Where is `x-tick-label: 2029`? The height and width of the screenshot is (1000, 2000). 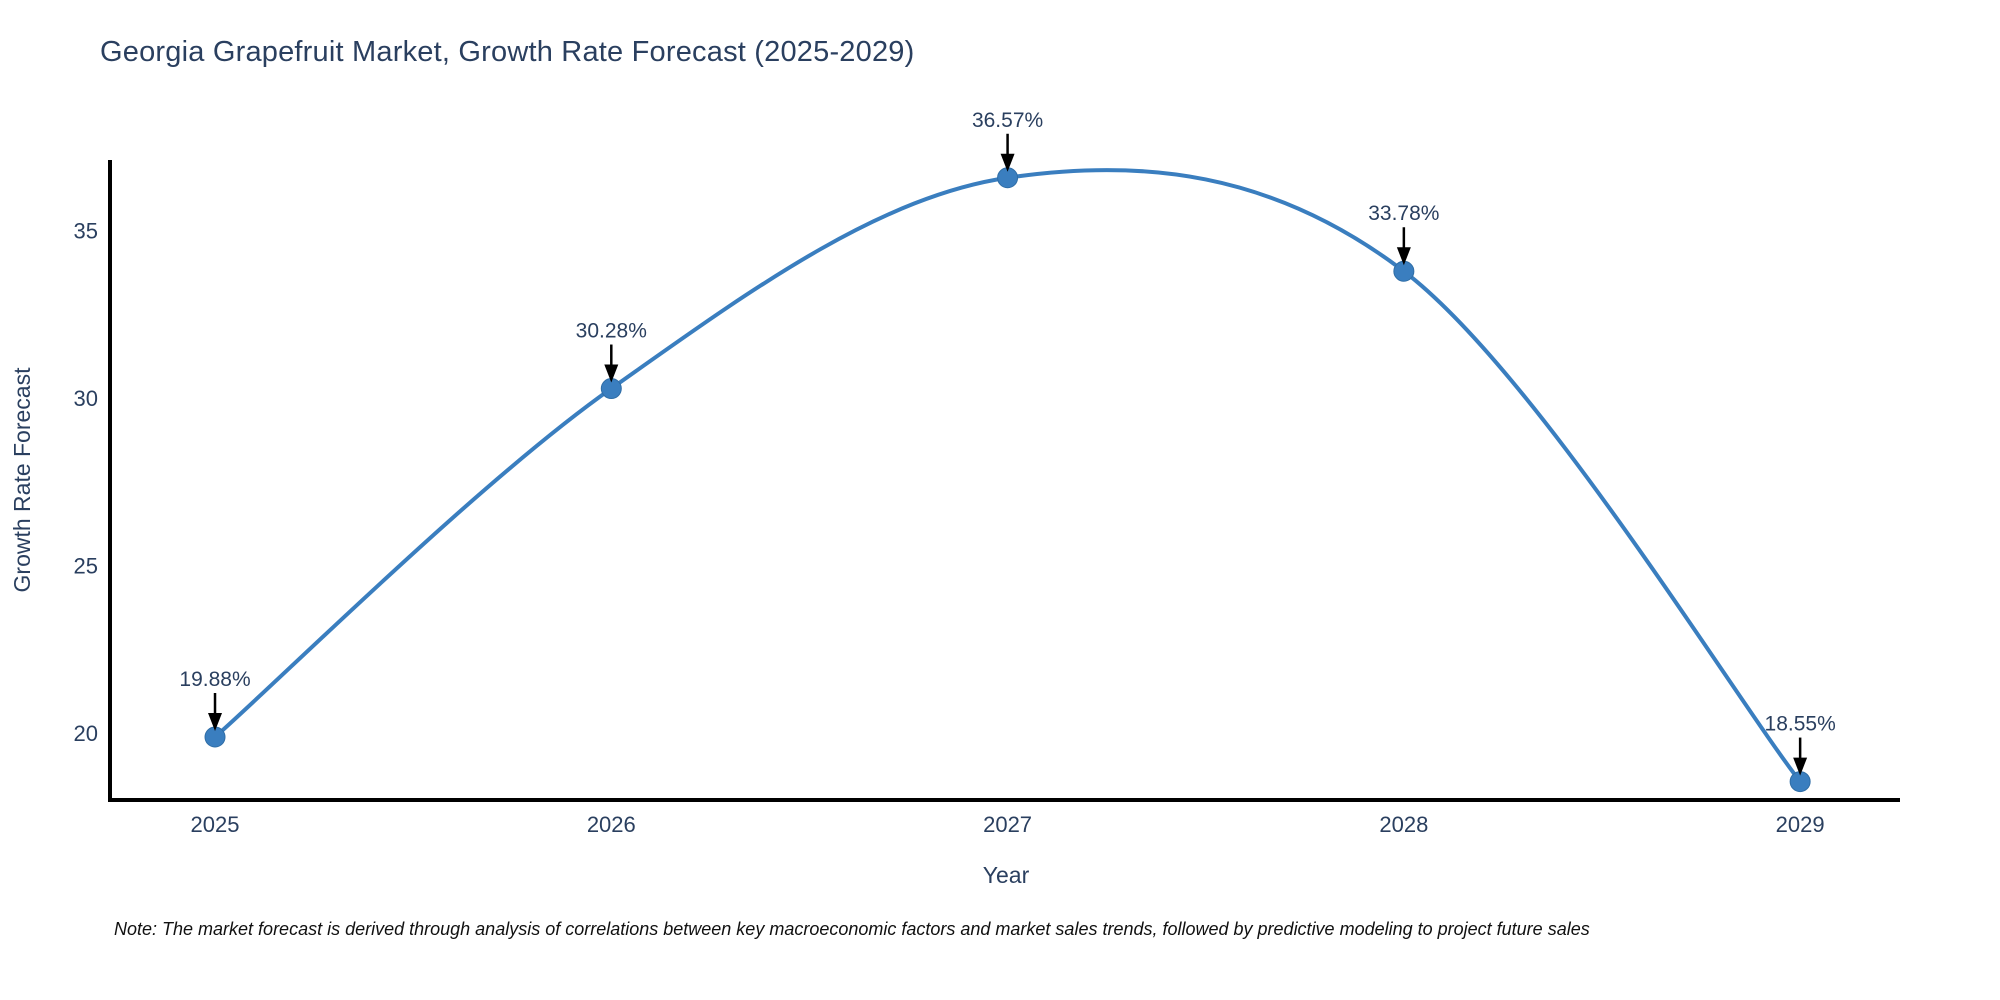 x-tick-label: 2029 is located at coordinates (1800, 824).